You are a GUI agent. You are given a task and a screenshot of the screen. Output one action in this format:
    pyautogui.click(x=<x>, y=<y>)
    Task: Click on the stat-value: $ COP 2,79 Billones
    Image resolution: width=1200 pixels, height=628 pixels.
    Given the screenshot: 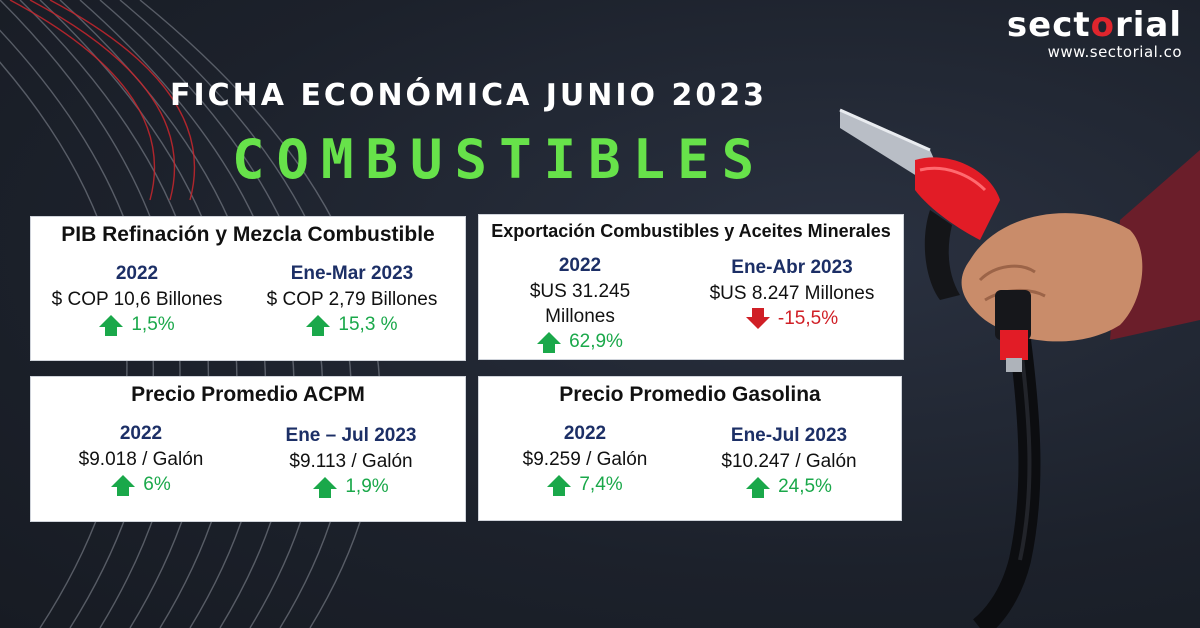 What is the action you would take?
    pyautogui.click(x=352, y=299)
    